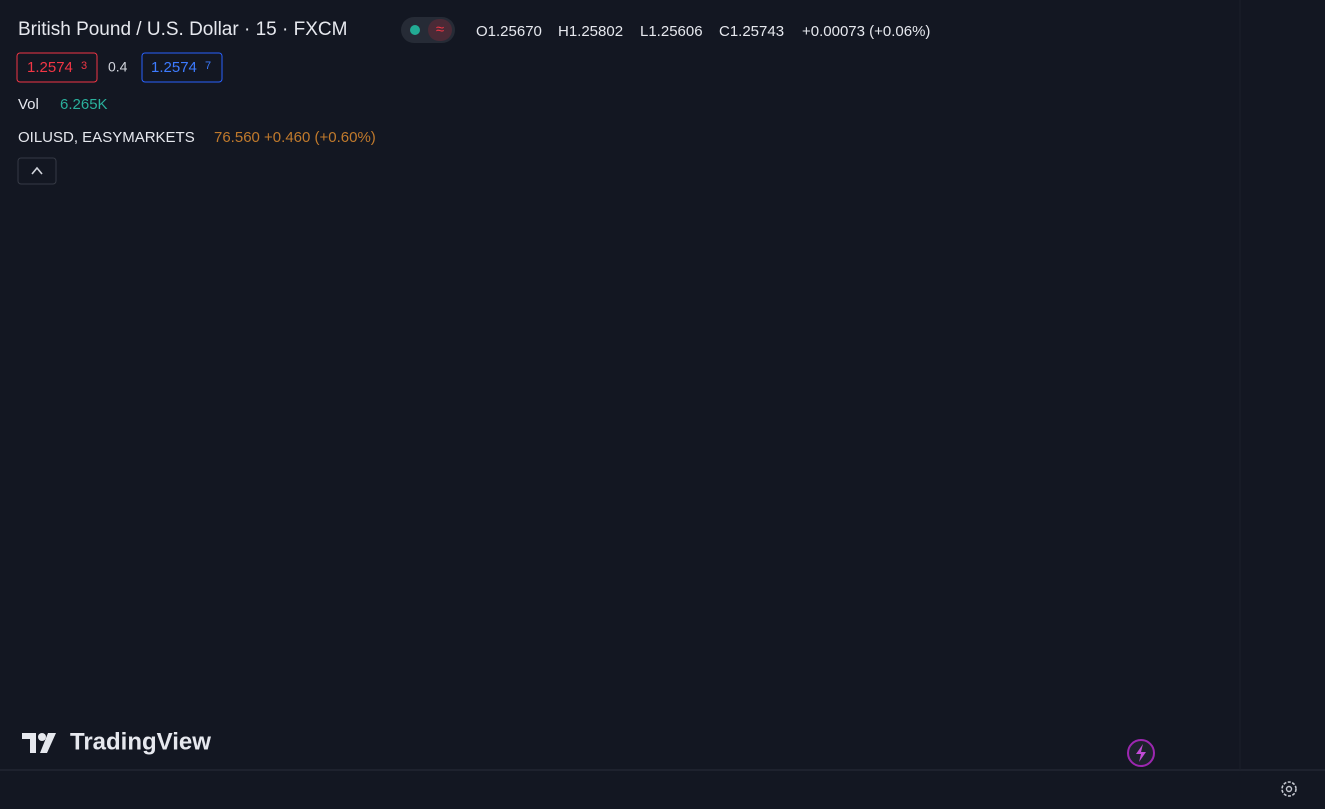  I want to click on delay-icon: ≈, so click(440, 29).